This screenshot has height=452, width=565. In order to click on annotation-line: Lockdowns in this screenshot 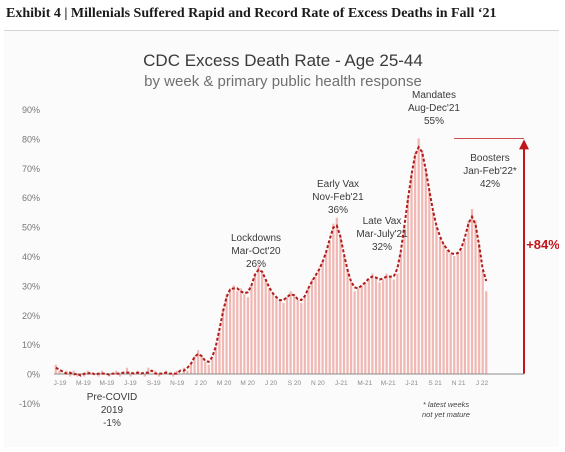, I will do `click(256, 238)`.